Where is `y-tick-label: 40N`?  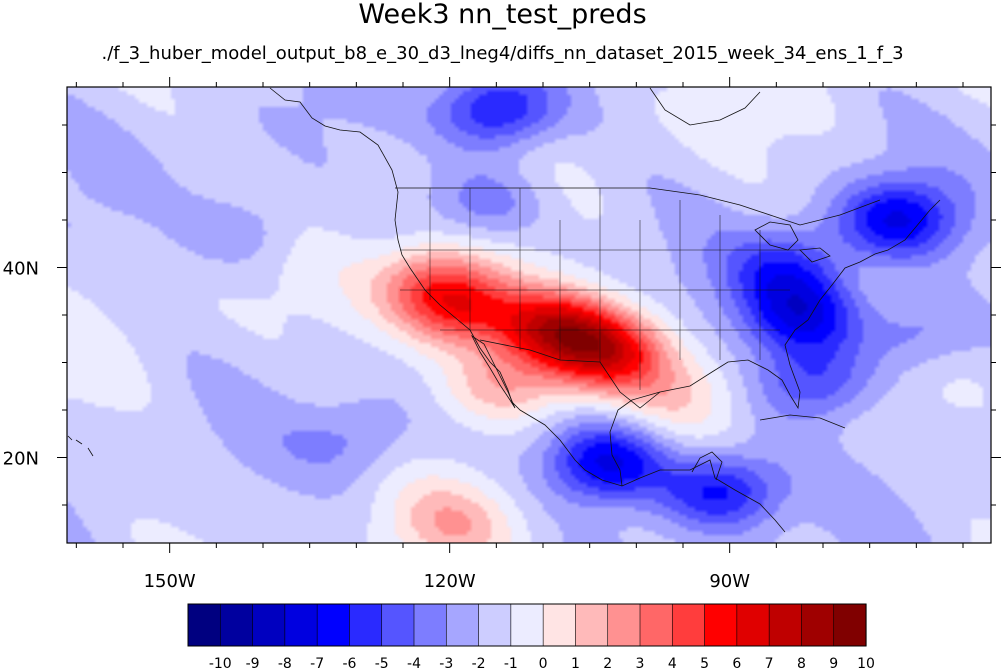
y-tick-label: 40N is located at coordinates (21, 269).